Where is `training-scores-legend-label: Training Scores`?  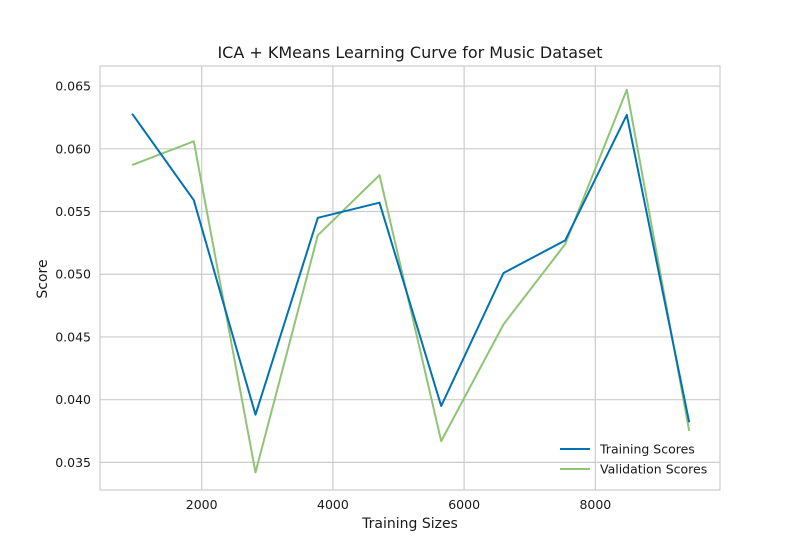
training-scores-legend-label: Training Scores is located at coordinates (647, 449).